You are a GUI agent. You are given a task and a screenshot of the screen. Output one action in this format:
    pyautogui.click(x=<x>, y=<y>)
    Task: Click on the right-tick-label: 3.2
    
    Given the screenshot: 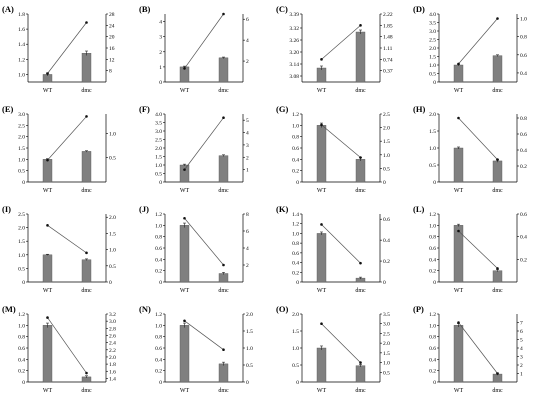 What is the action you would take?
    pyautogui.click(x=112, y=315)
    